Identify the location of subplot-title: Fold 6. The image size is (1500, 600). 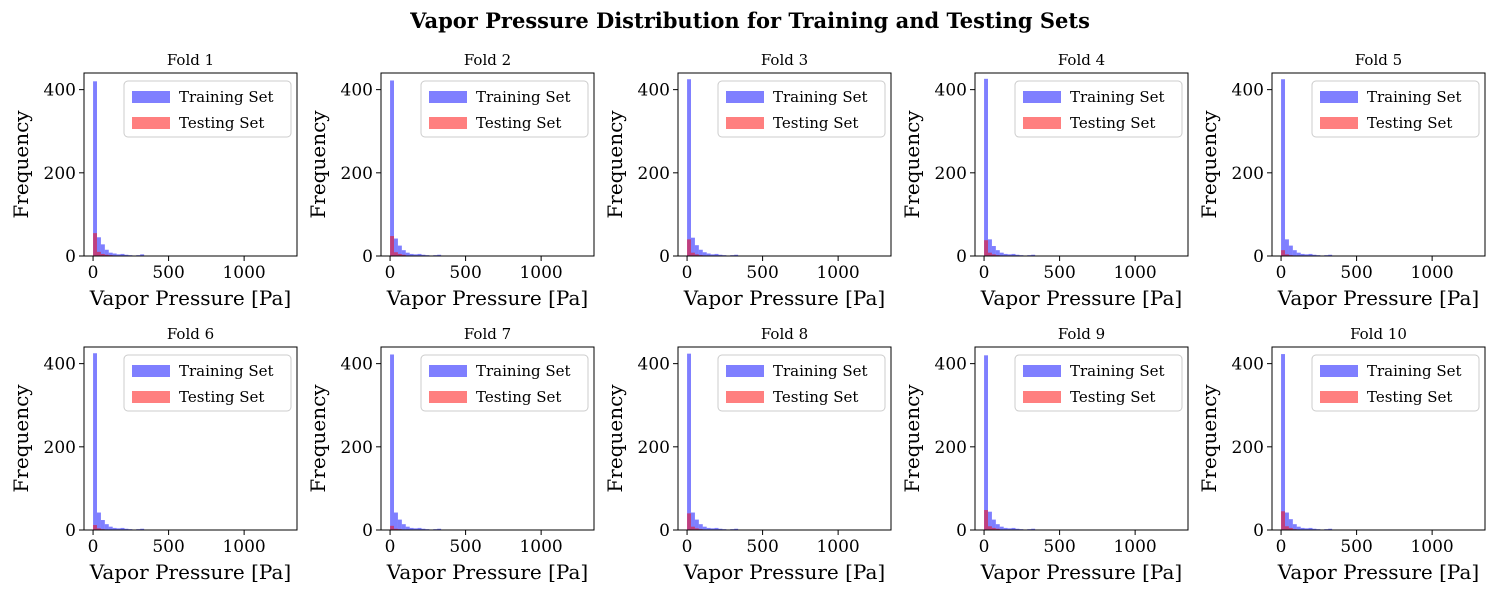
(190, 334).